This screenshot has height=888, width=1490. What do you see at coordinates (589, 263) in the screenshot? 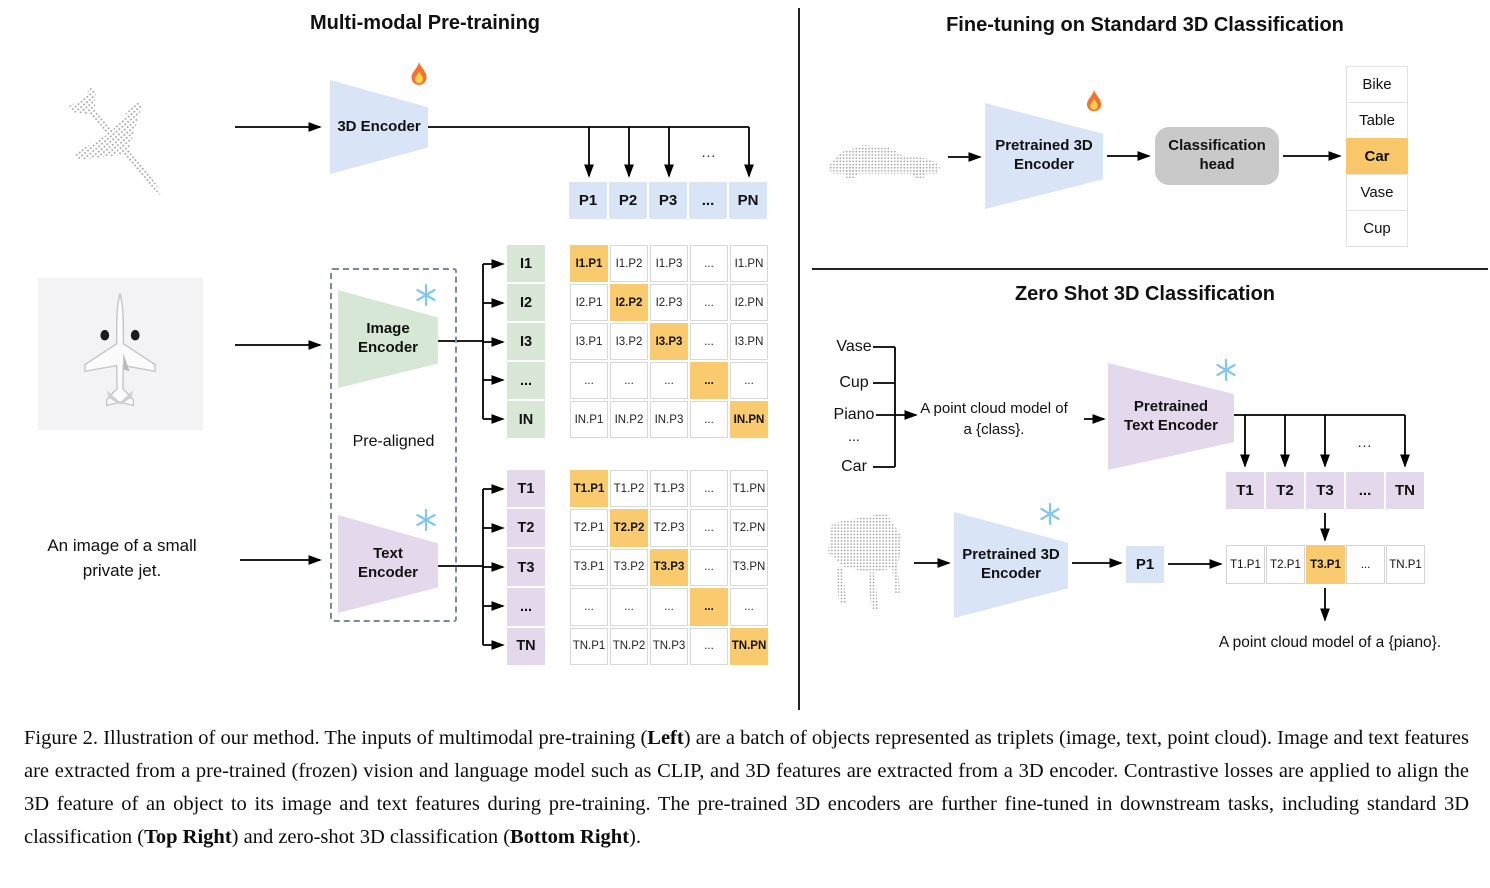
I see `matrix-cell: I1.P1` at bounding box center [589, 263].